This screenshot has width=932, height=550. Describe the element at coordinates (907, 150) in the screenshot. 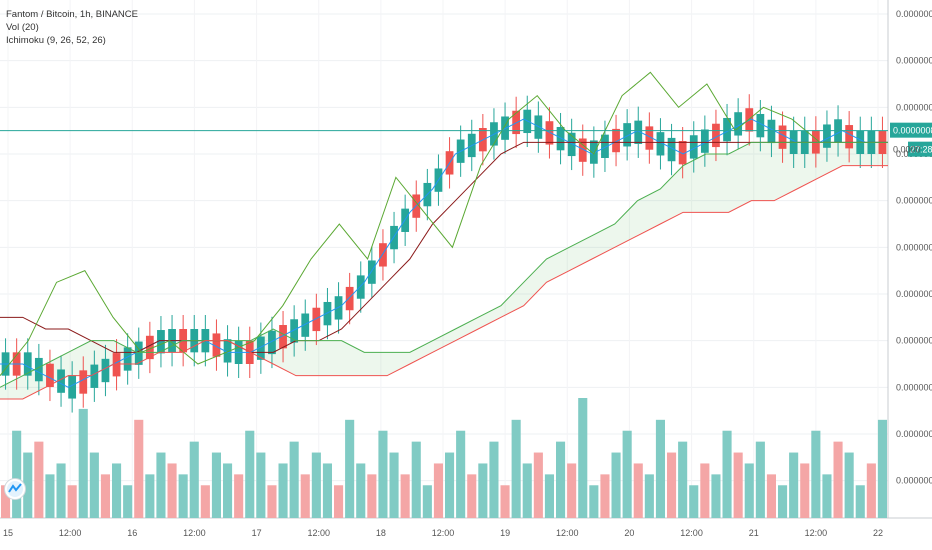

I see `partial-price-label: 0.0000` at that location.